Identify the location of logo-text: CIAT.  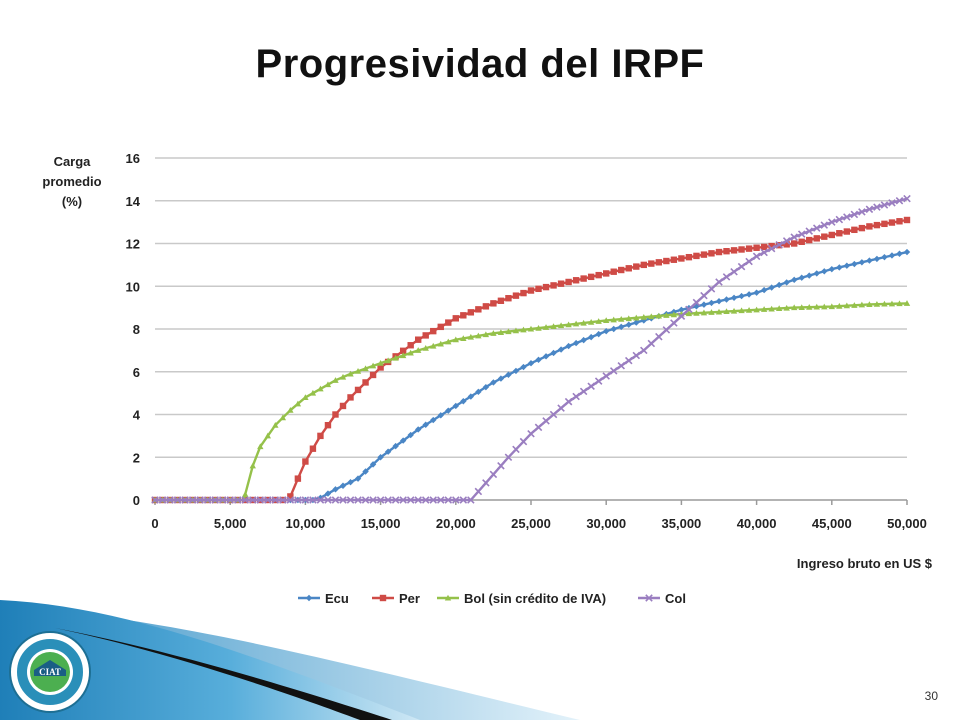
(50, 672).